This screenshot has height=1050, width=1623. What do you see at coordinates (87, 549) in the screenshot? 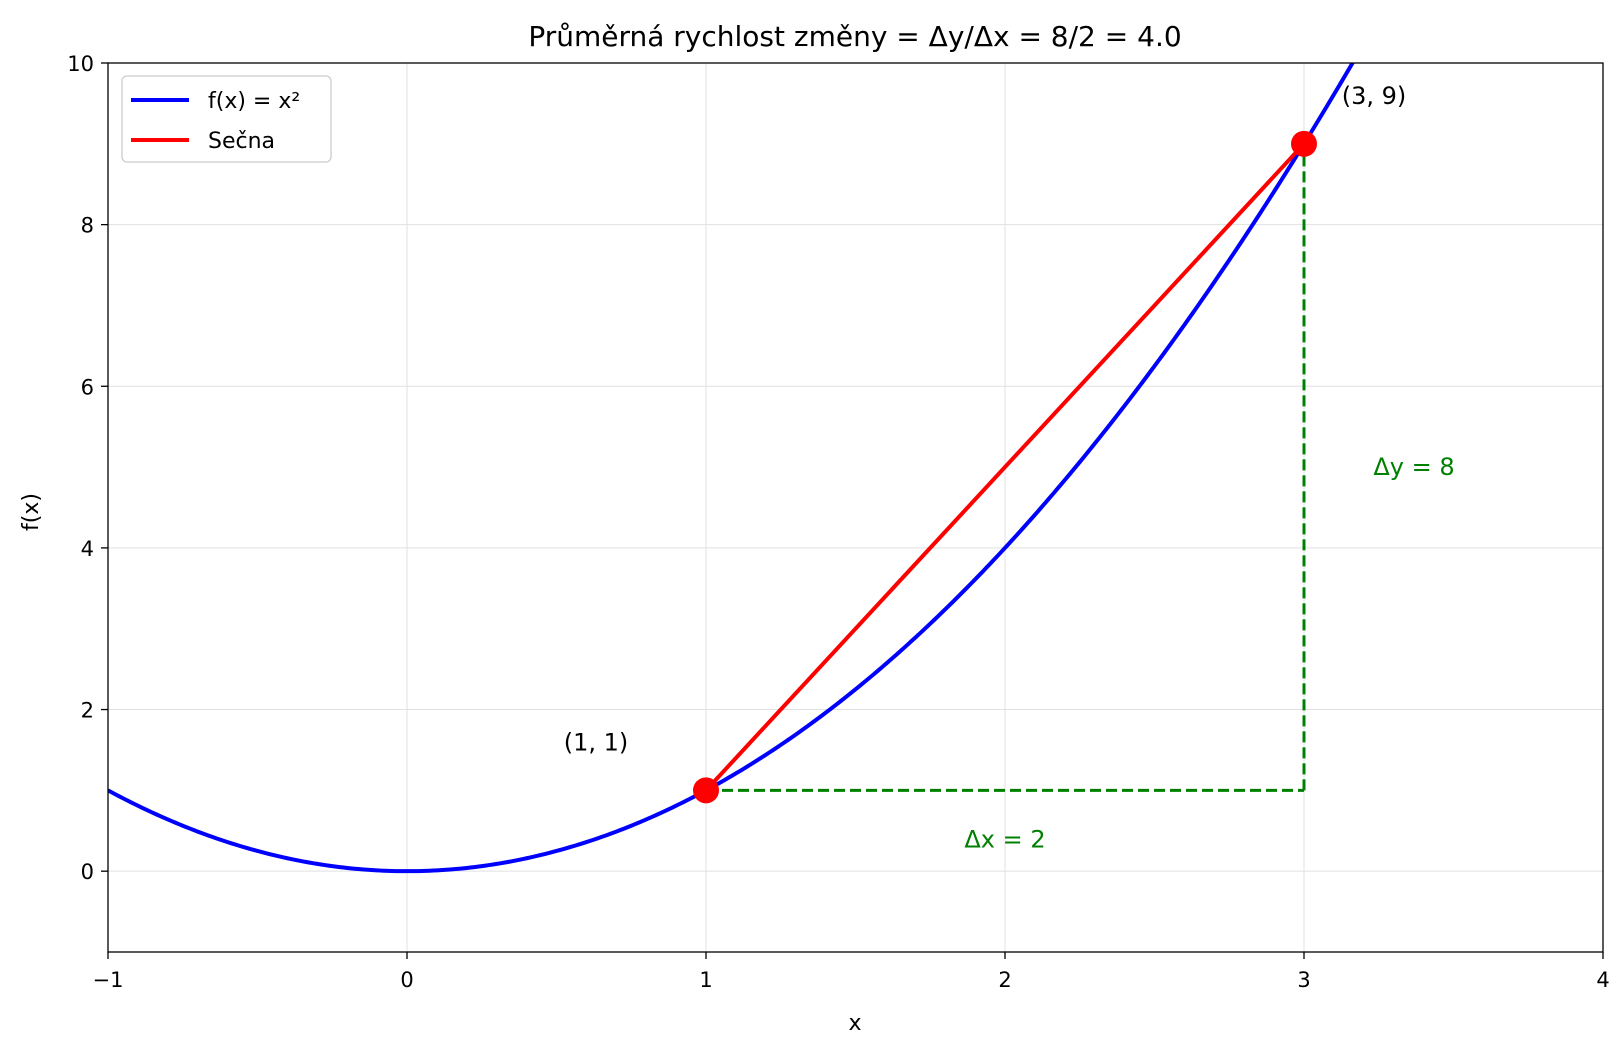
I see `y-tick-label: 4` at bounding box center [87, 549].